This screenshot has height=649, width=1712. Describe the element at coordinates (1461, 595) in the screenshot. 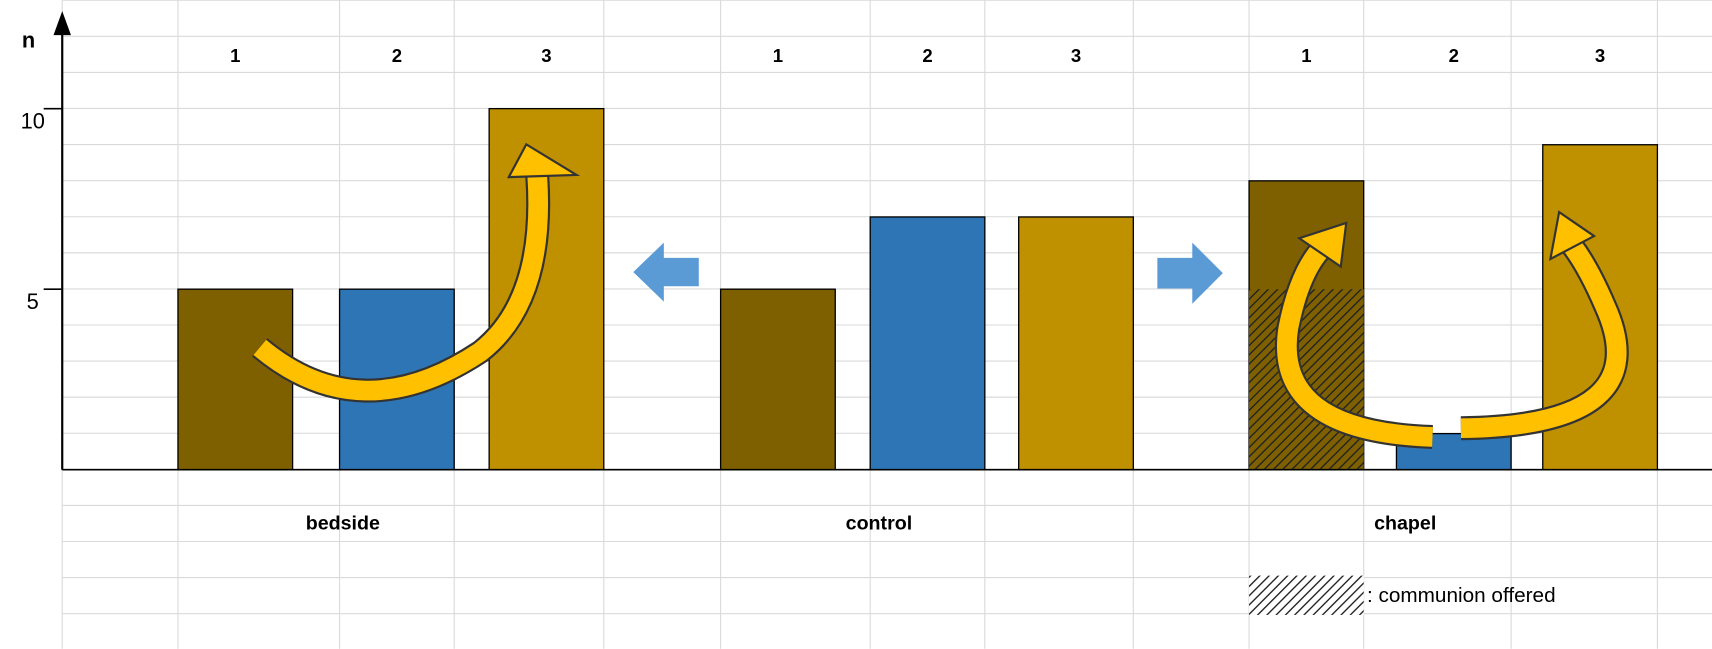

I see `legend-label: : communion offered` at that location.